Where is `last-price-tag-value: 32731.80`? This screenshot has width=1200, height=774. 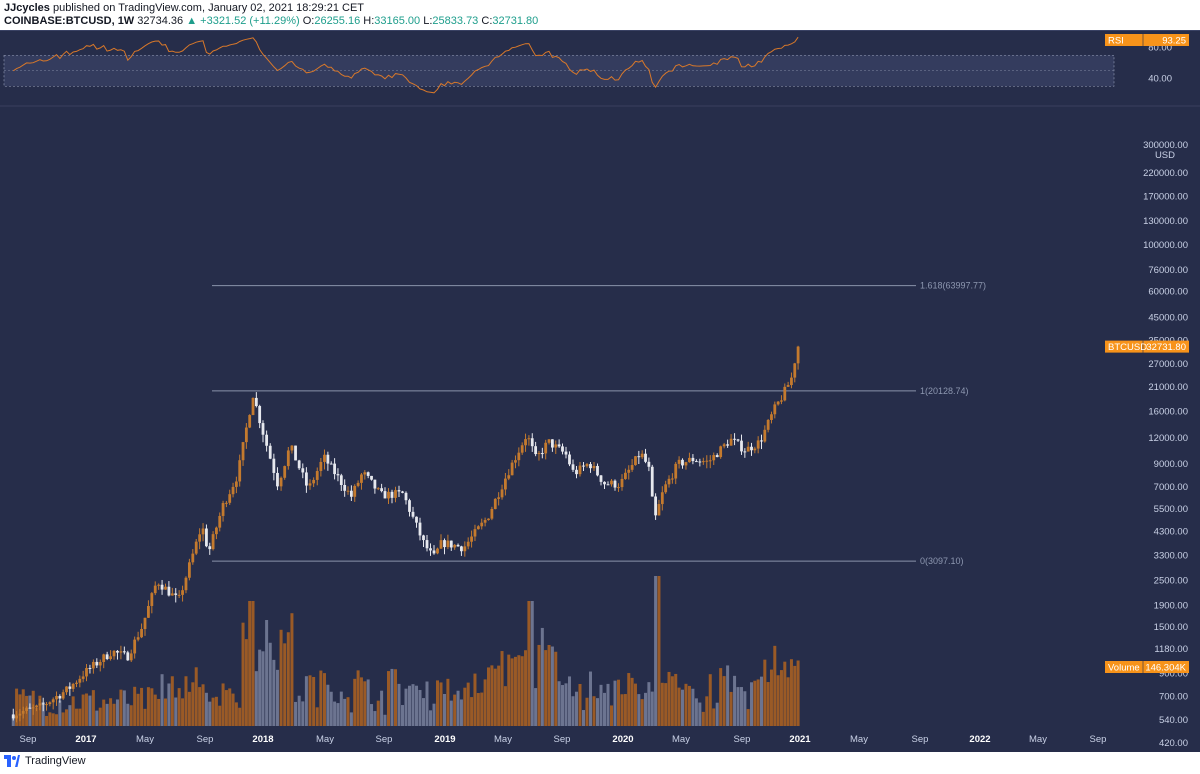 last-price-tag-value: 32731.80 is located at coordinates (1166, 347).